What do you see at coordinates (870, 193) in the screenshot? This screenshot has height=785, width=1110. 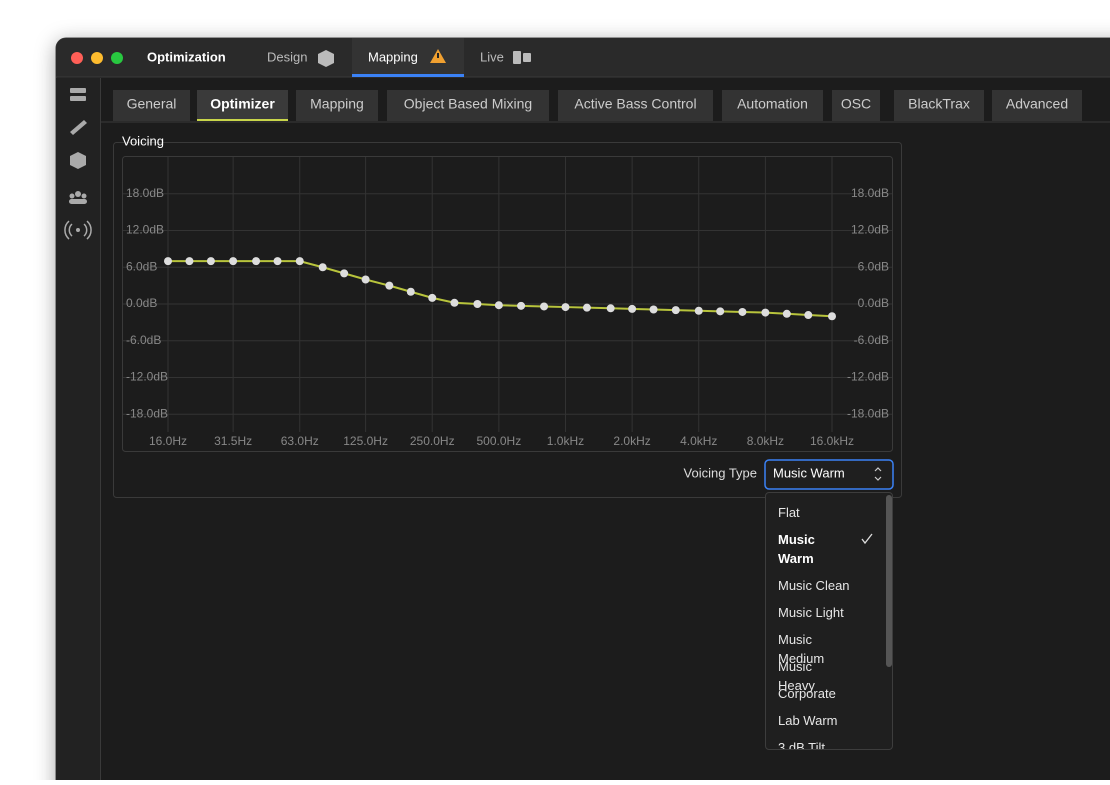 I see `y-tick-label-right: 18.0dB` at bounding box center [870, 193].